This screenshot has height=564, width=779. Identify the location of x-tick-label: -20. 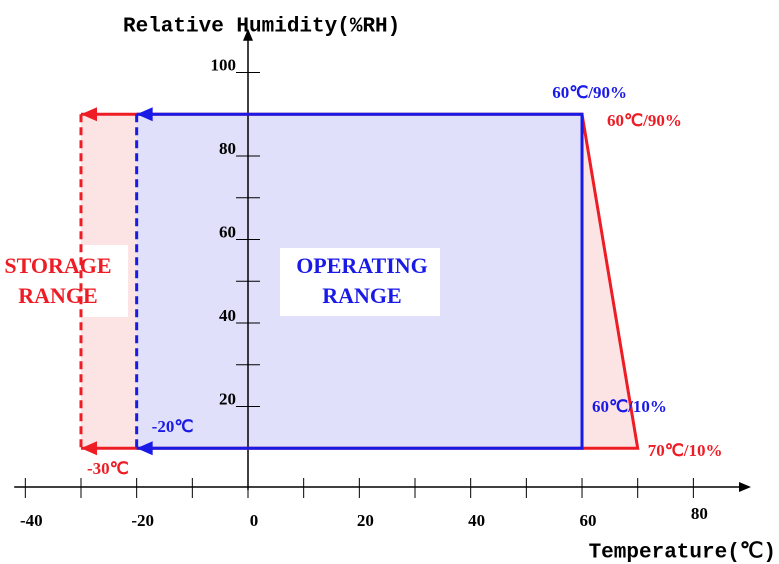
(142, 520).